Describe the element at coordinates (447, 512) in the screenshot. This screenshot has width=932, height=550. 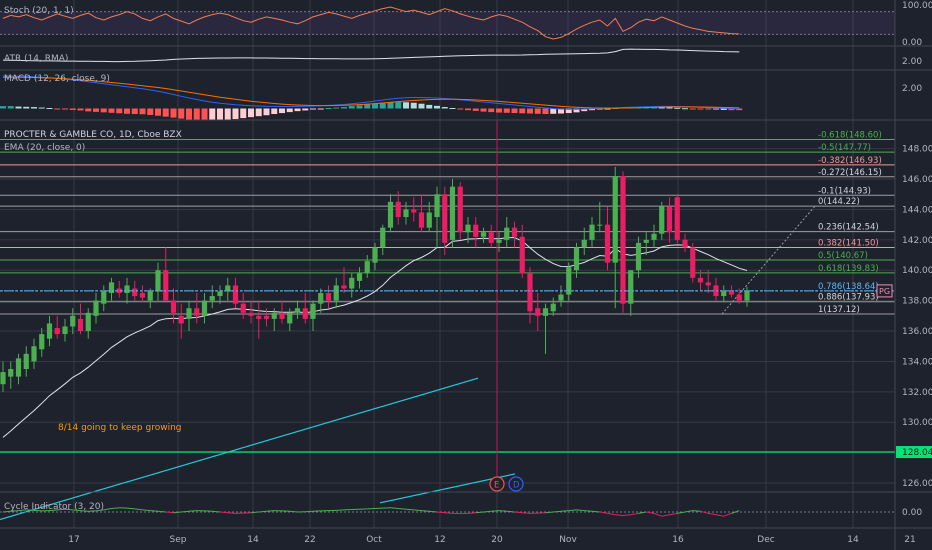
I see `cycle-pane` at that location.